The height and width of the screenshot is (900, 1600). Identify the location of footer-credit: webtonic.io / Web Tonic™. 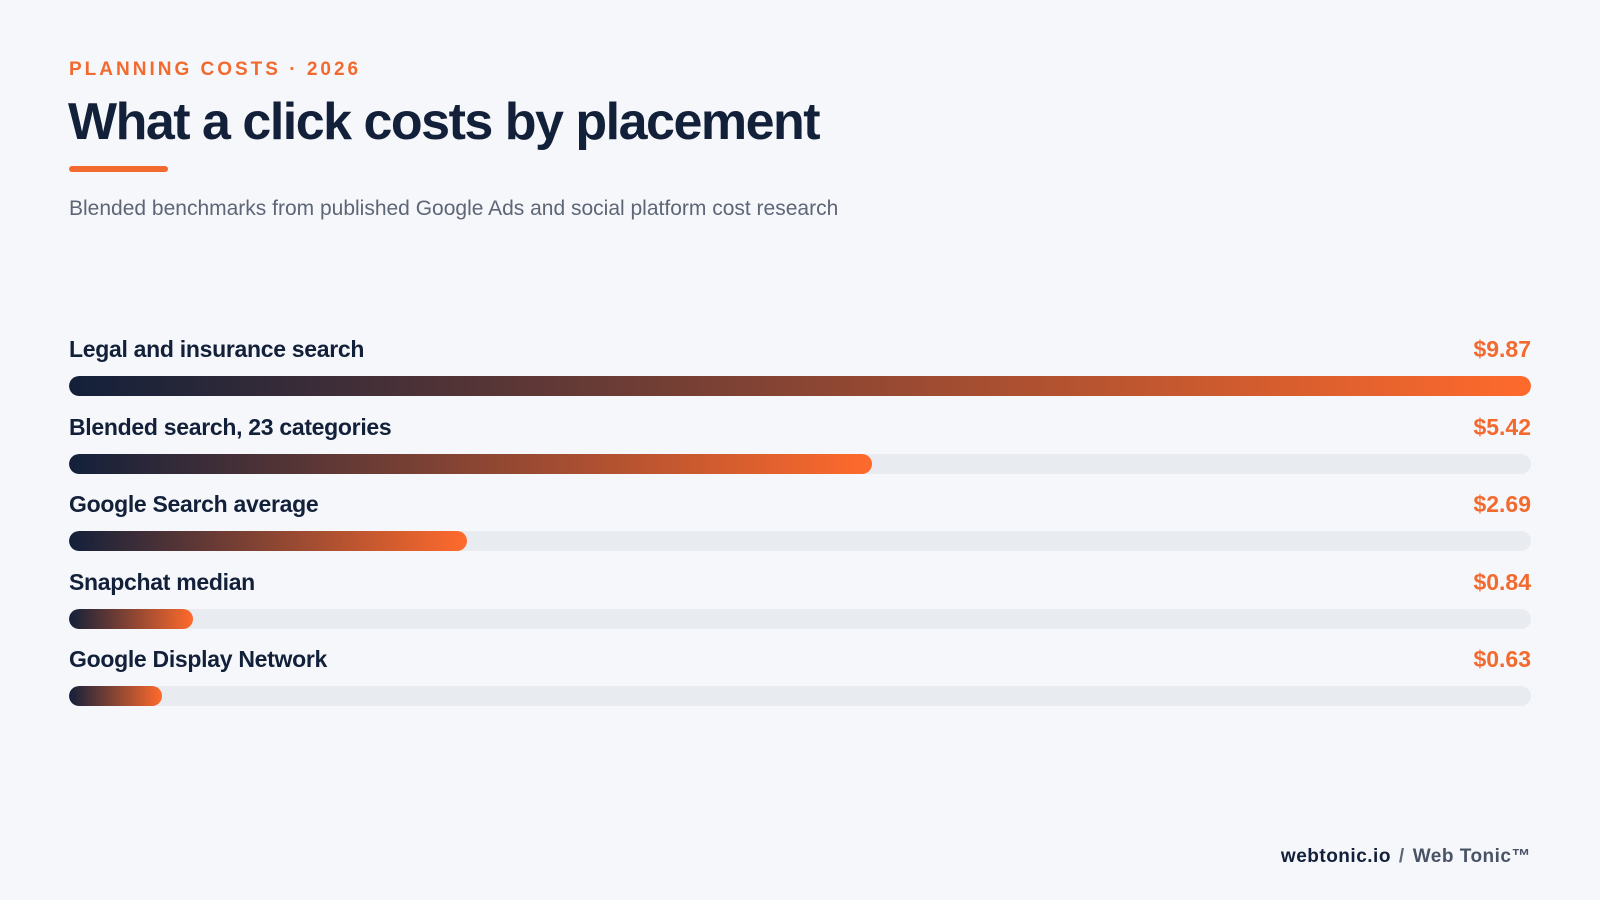
(1406, 857).